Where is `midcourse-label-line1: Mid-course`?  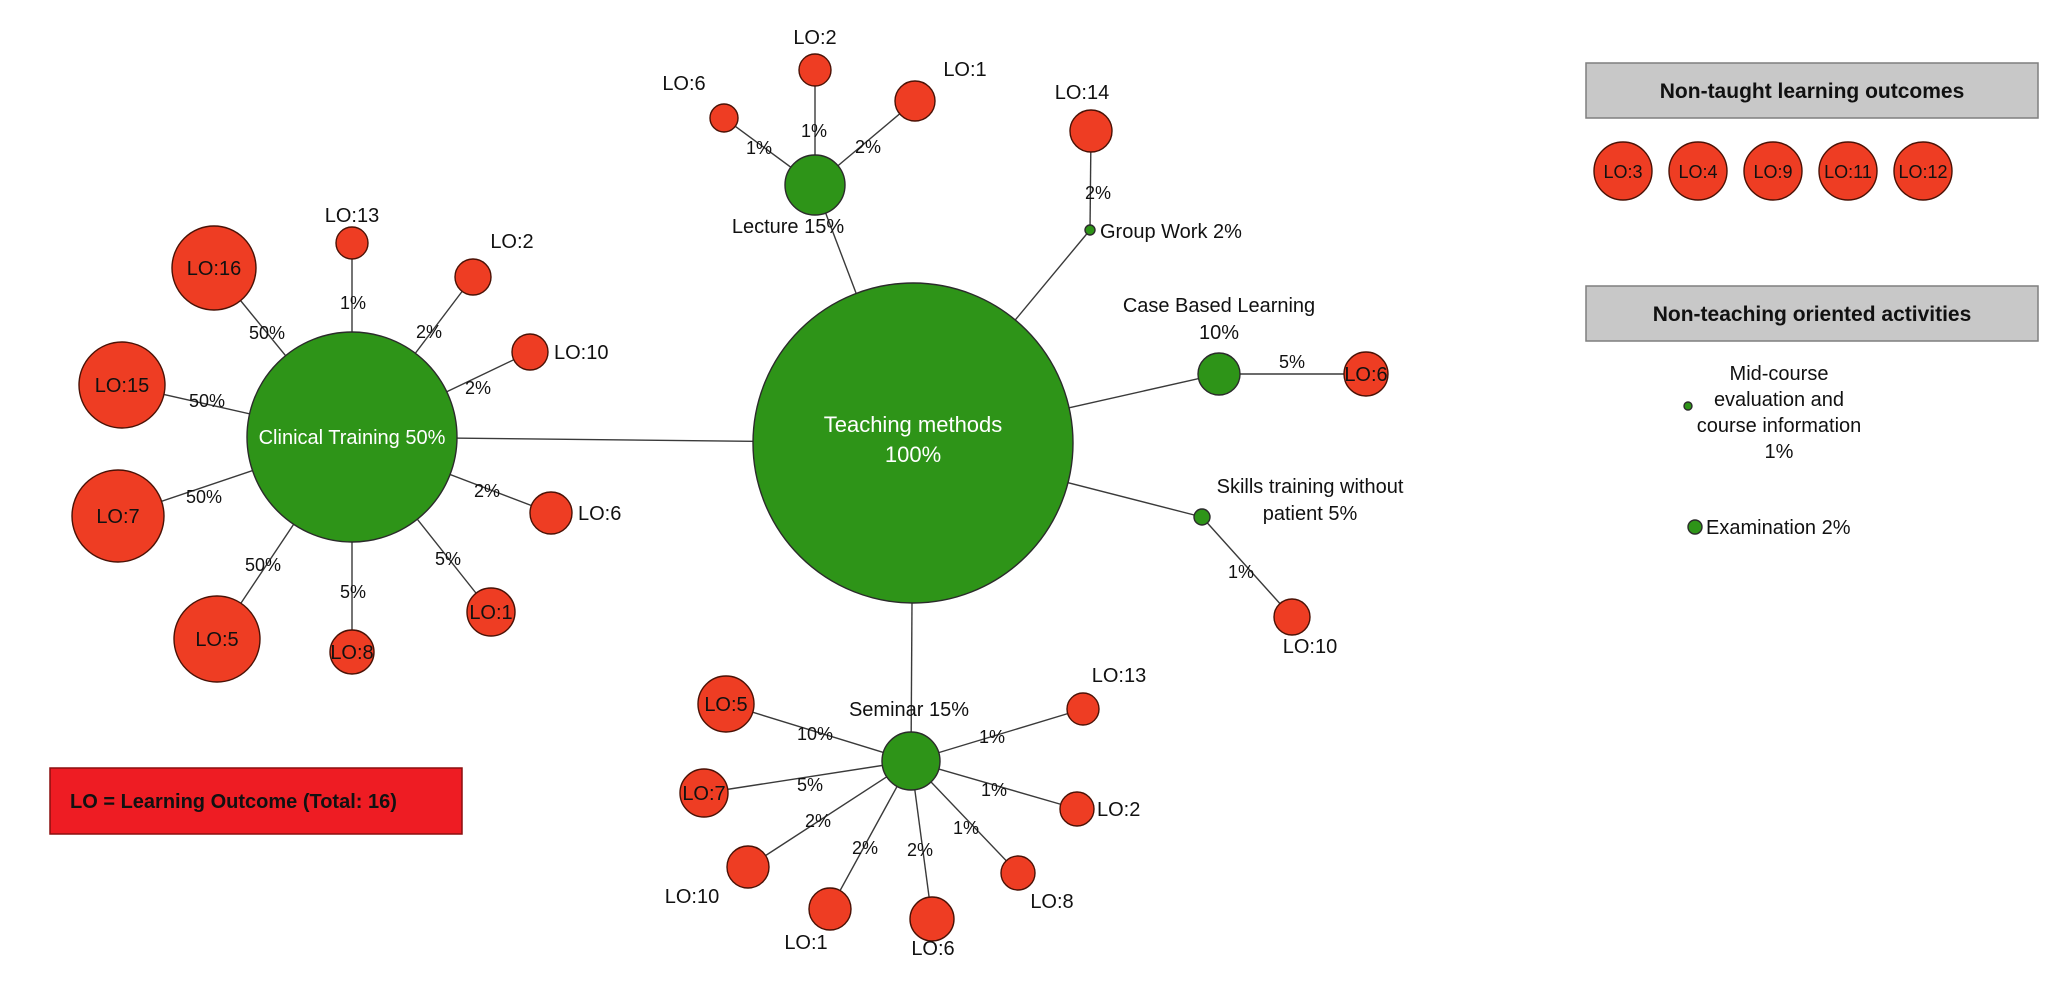 midcourse-label-line1: Mid-course is located at coordinates (1779, 374).